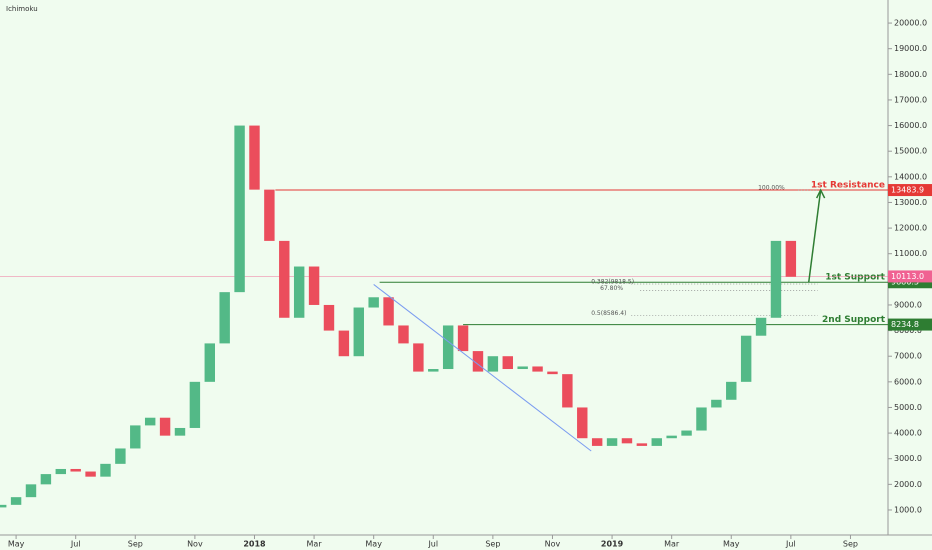  I want to click on level-name: 1st Support, so click(855, 278).